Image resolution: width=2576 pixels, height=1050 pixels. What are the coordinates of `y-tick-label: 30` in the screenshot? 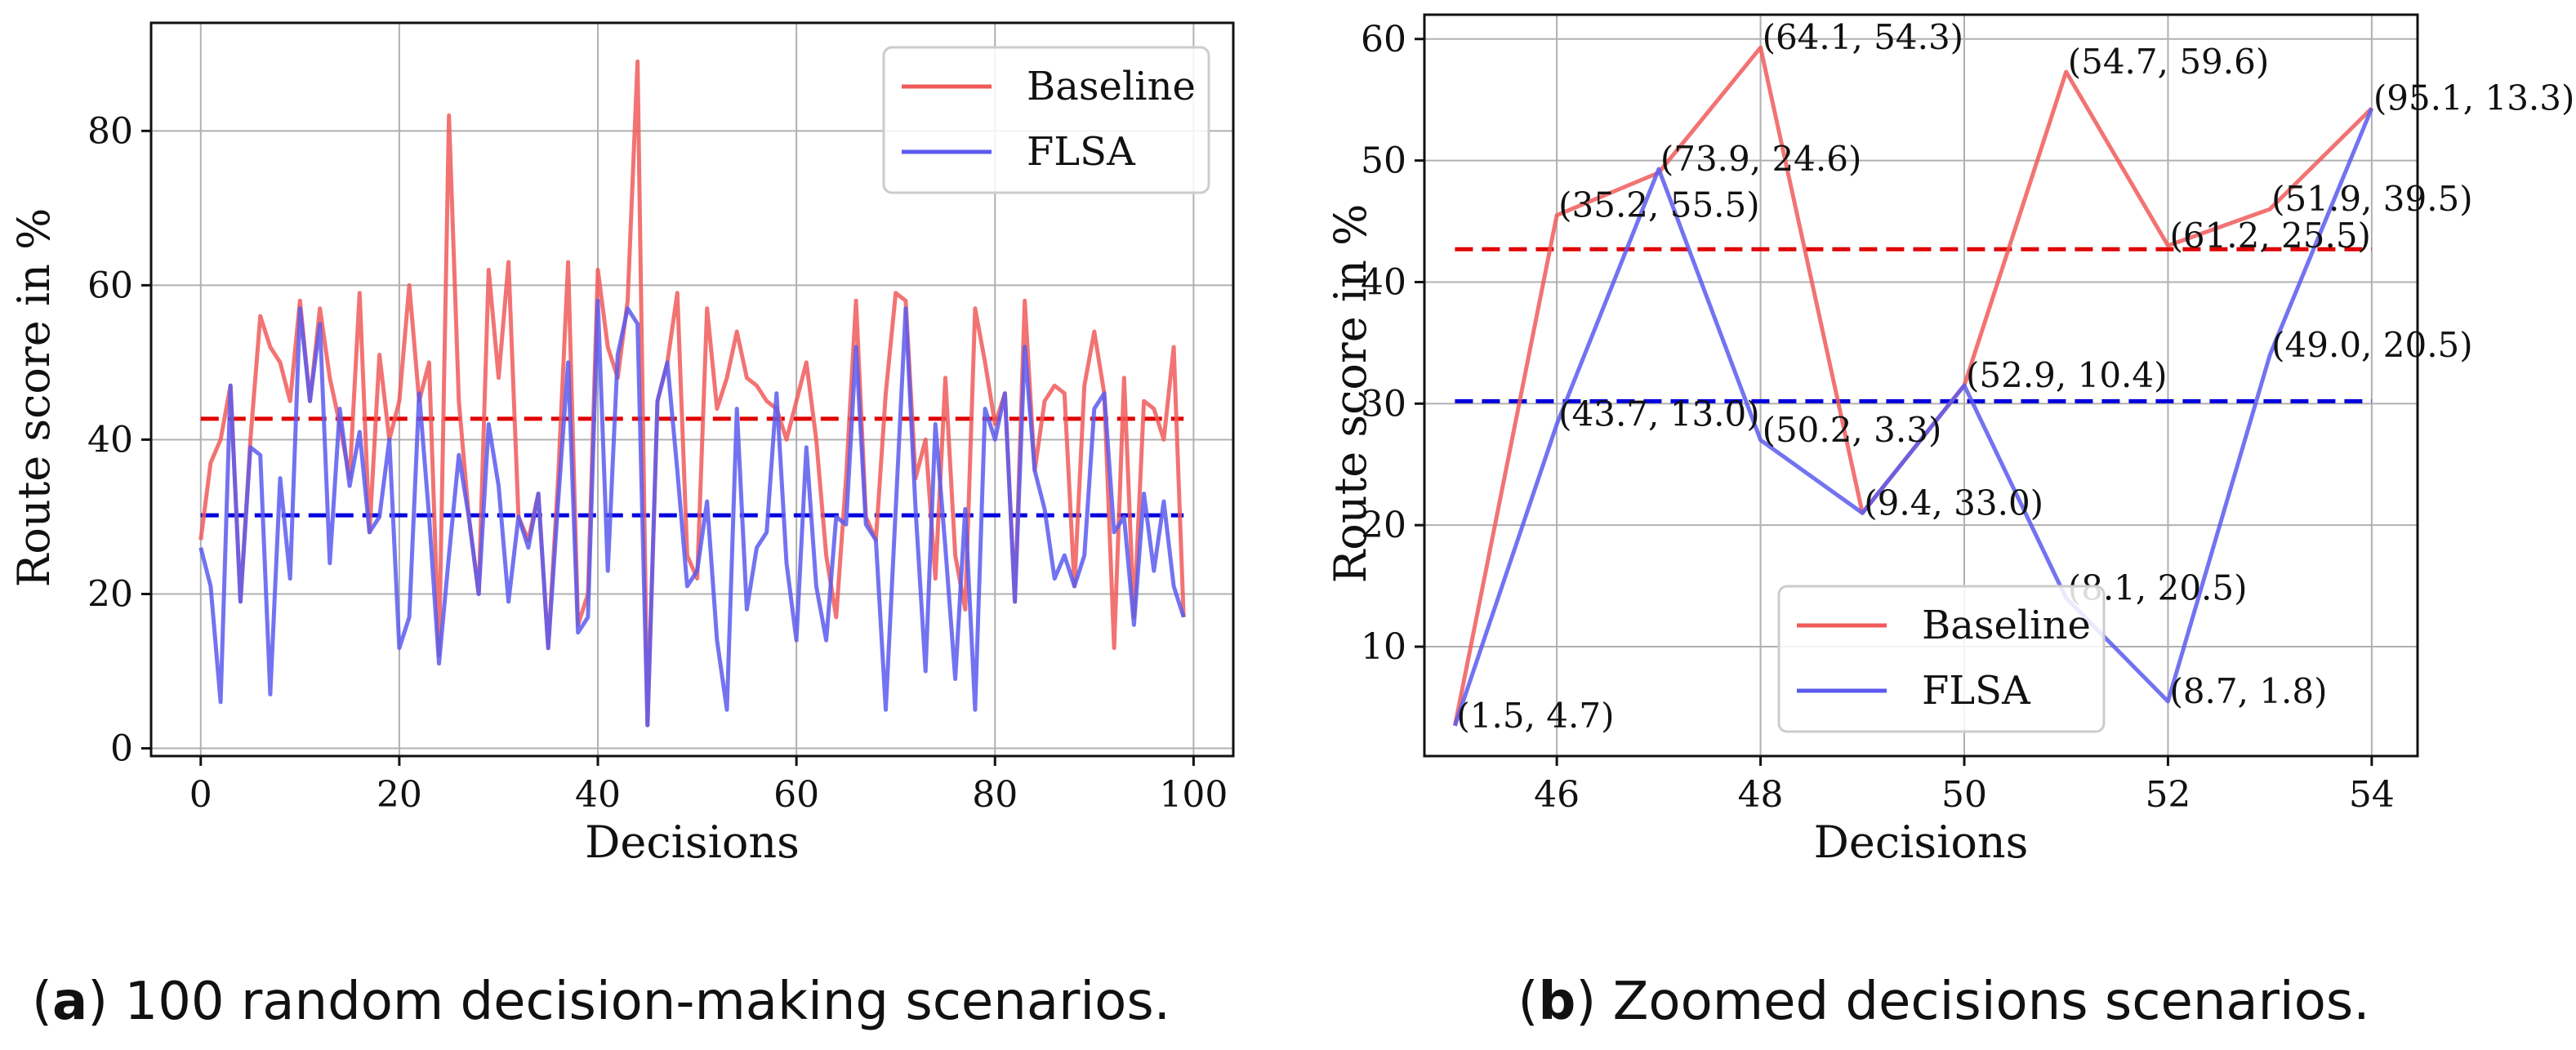 It's located at (1383, 404).